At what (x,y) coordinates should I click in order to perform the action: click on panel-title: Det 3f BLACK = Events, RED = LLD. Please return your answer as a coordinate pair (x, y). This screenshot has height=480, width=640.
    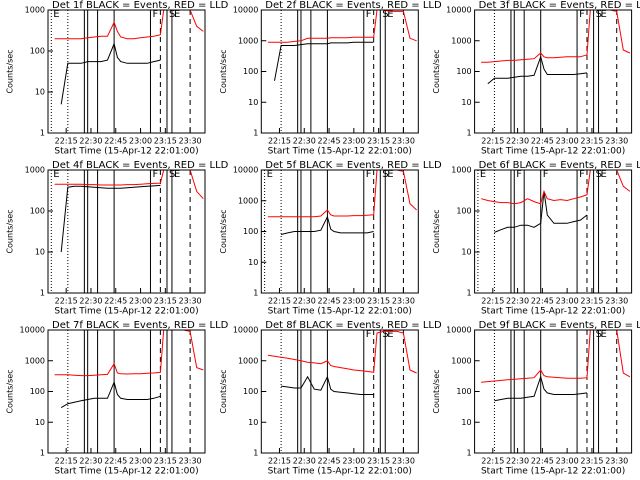
    Looking at the image, I should click on (559, 5).